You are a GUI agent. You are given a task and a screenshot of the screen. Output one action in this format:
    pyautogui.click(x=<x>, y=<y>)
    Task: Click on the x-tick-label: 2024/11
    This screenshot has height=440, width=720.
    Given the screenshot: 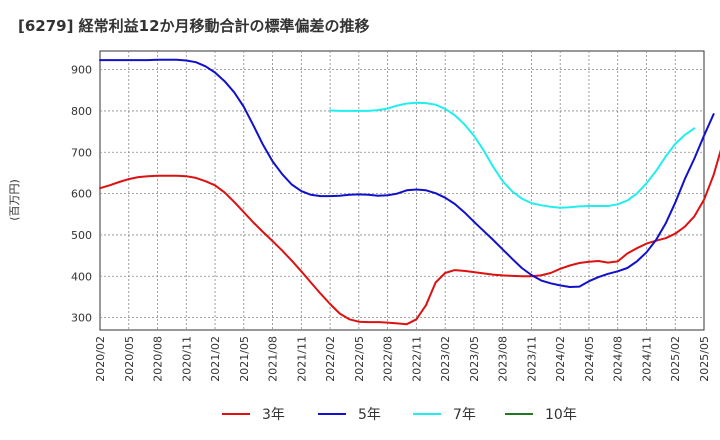 What is the action you would take?
    pyautogui.click(x=646, y=359)
    